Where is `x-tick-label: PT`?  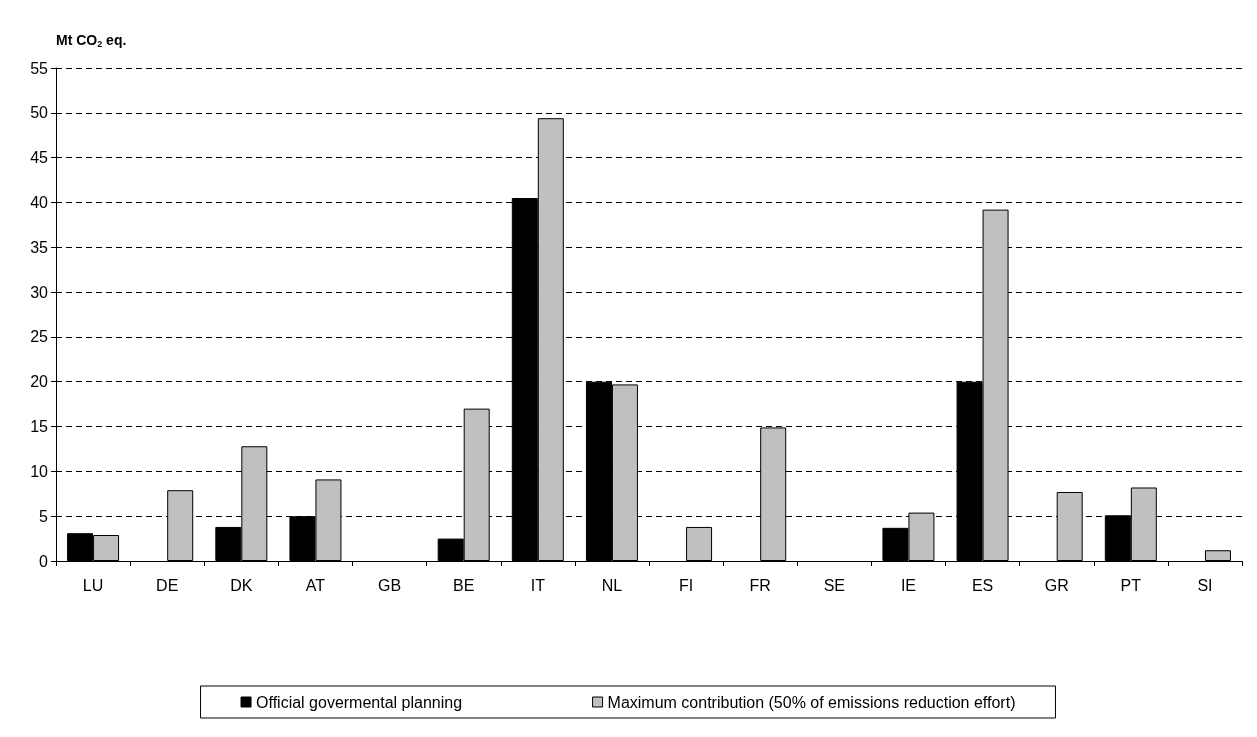 x-tick-label: PT is located at coordinates (1131, 585).